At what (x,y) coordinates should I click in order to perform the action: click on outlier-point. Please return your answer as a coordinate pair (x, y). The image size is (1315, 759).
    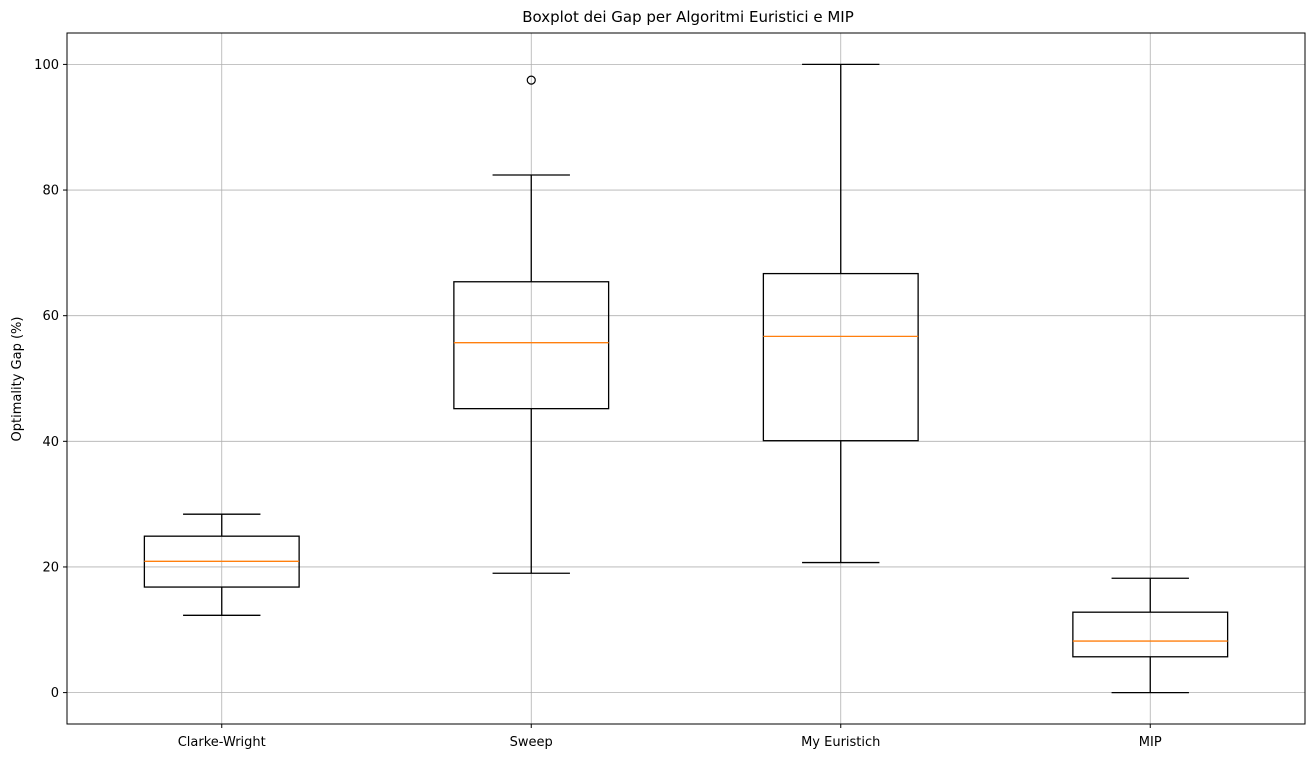
    Looking at the image, I should click on (531, 80).